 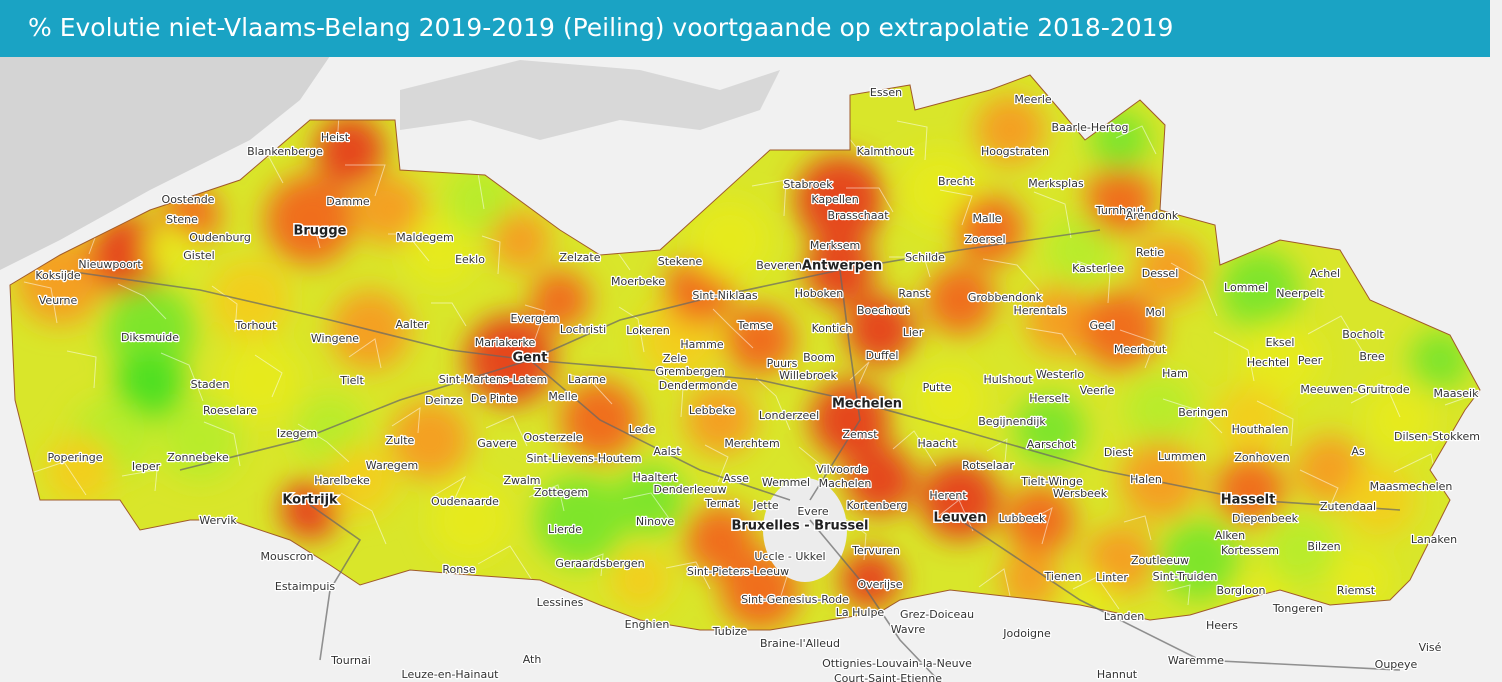 What do you see at coordinates (667, 451) in the screenshot?
I see `place-label: Aalst` at bounding box center [667, 451].